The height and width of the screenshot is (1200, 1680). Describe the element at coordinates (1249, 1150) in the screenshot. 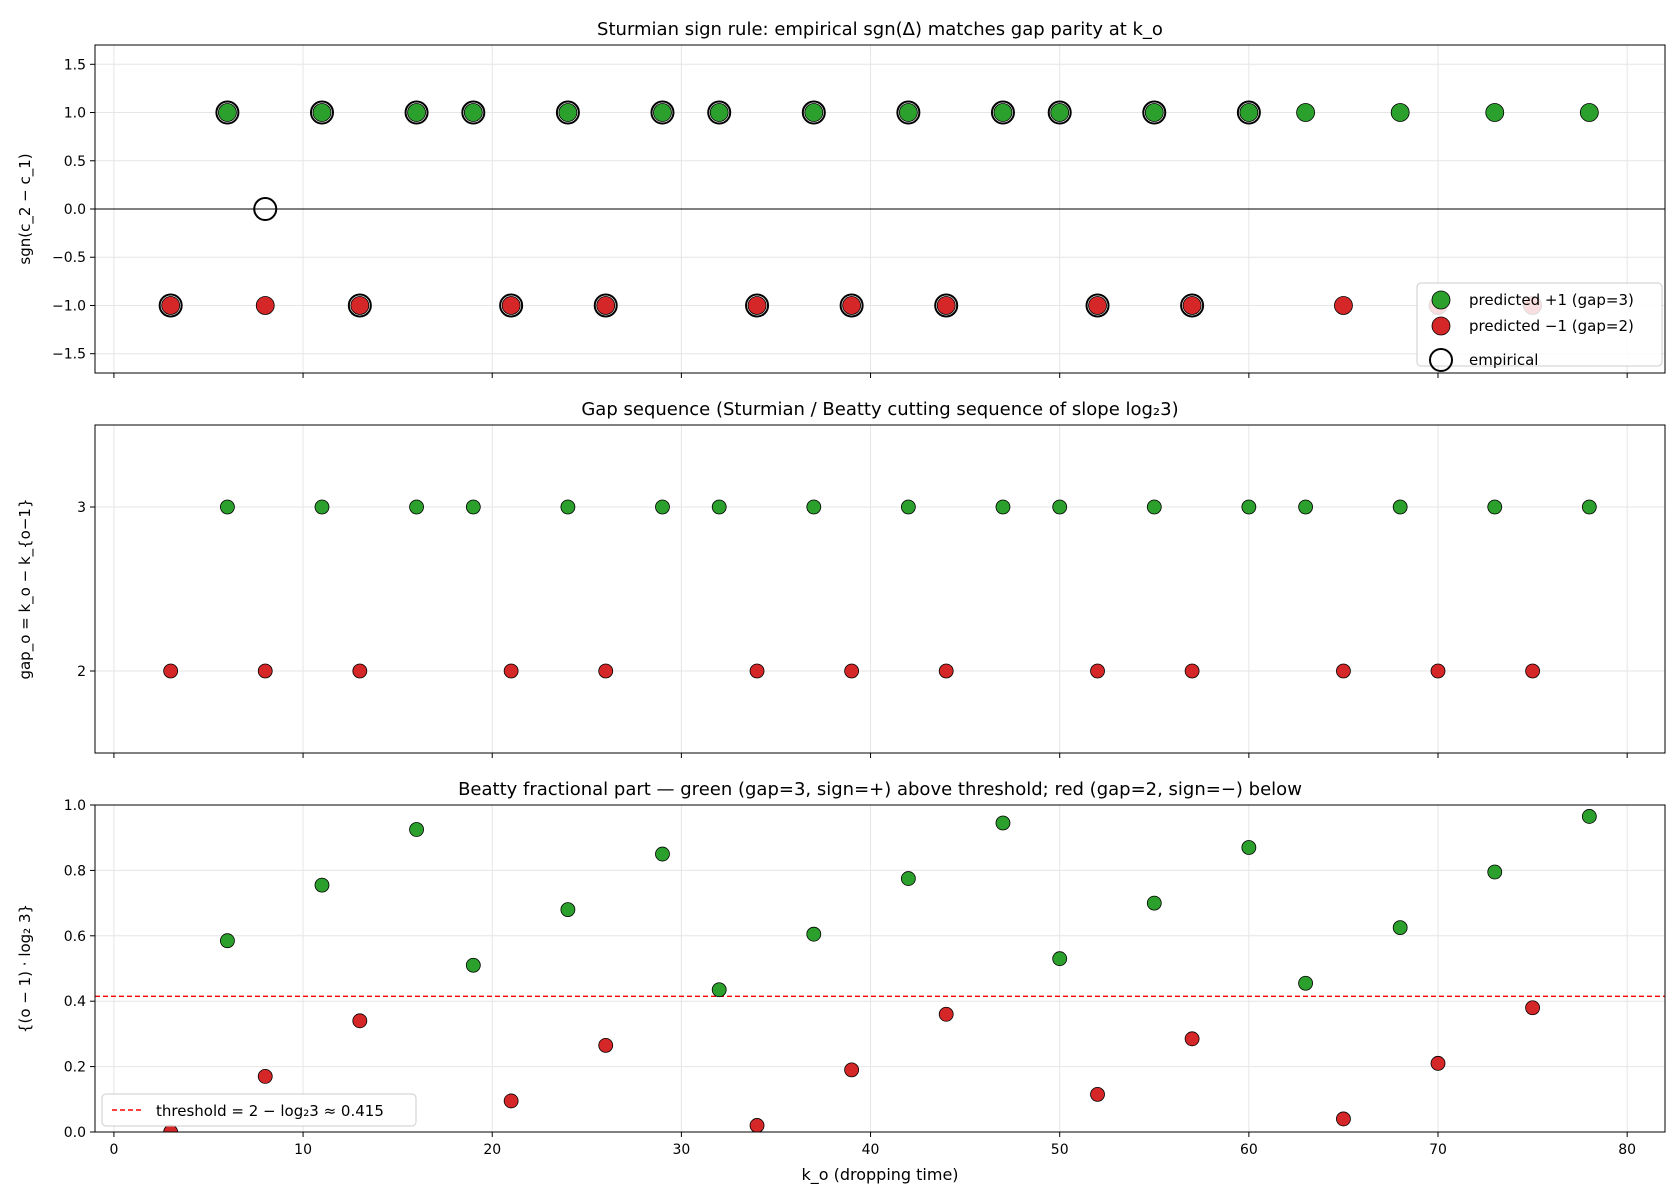

I see `x-tick-label: 60` at that location.